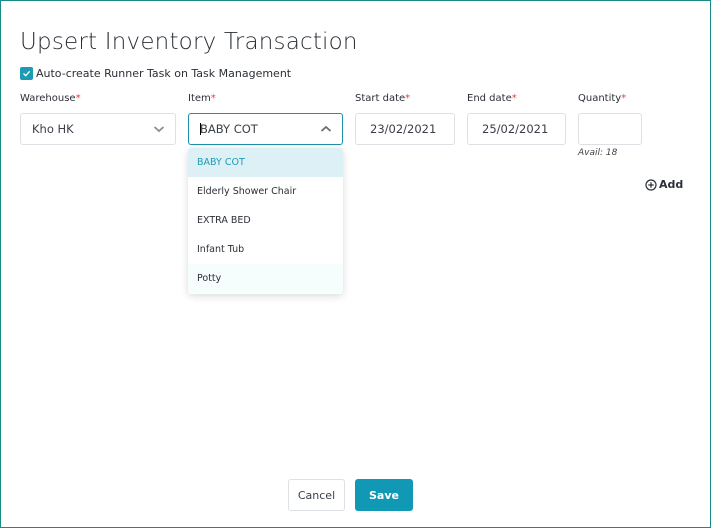 The height and width of the screenshot is (528, 711). What do you see at coordinates (265, 162) in the screenshot?
I see `dropdown-option: BABY COT` at bounding box center [265, 162].